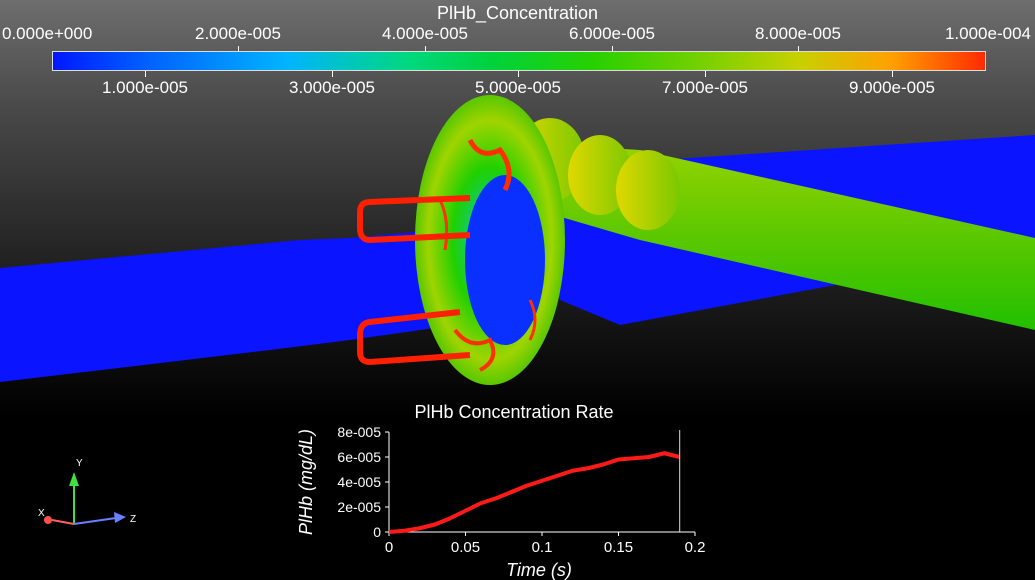  I want to click on colorbar-label-top: 1.000e-004, so click(987, 33).